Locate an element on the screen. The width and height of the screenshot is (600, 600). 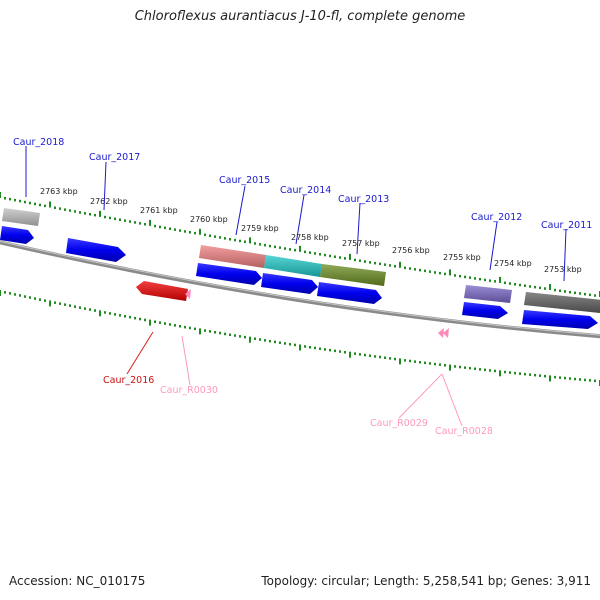
rna-marker-caur-r0029 is located at coordinates (441, 333).